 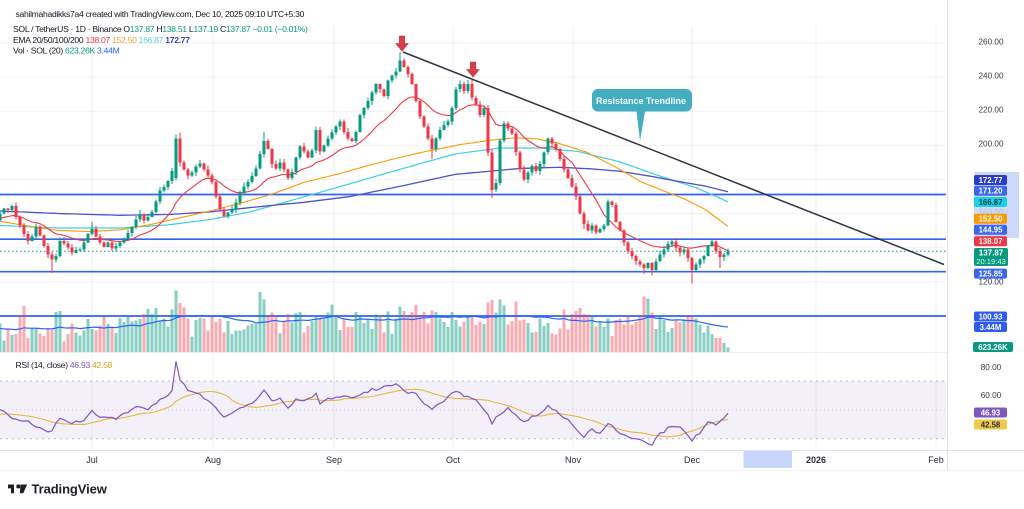 I want to click on svg-text: 80.00, so click(x=991, y=367).